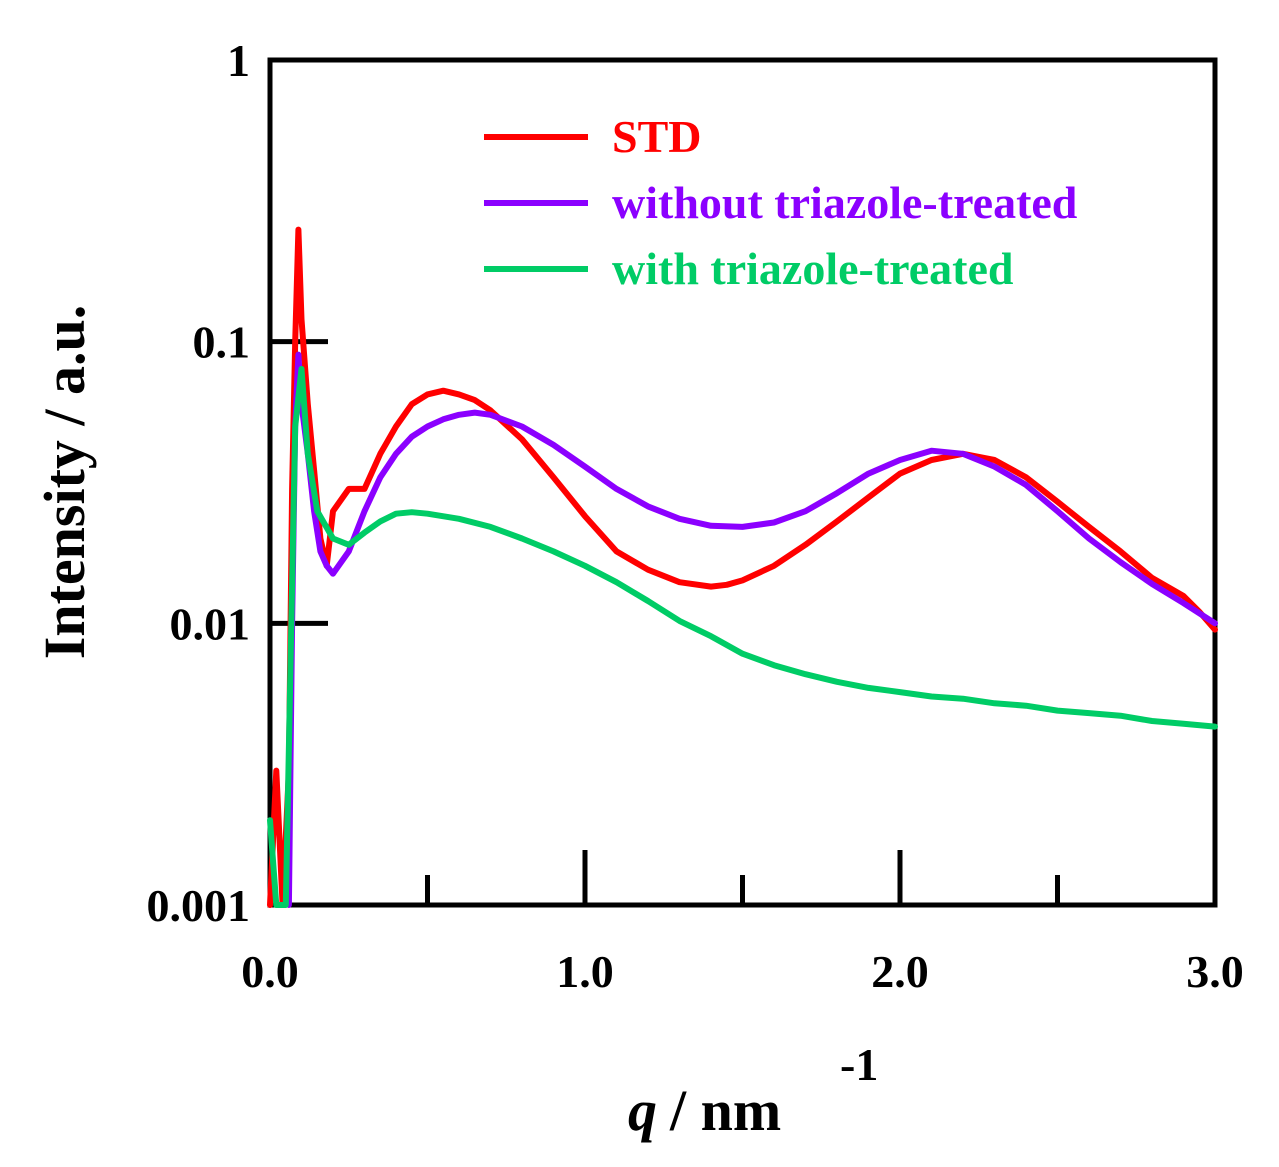  Describe the element at coordinates (585, 971) in the screenshot. I see `x-tick-label: 1.0` at that location.